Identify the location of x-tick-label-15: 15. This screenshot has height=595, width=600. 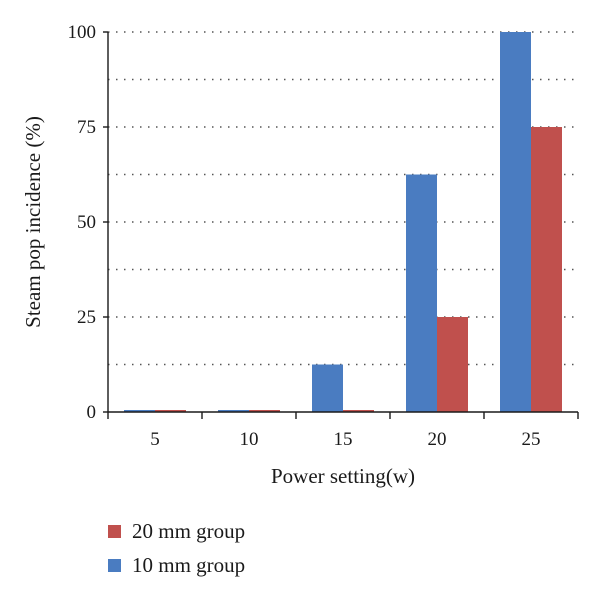
(343, 439).